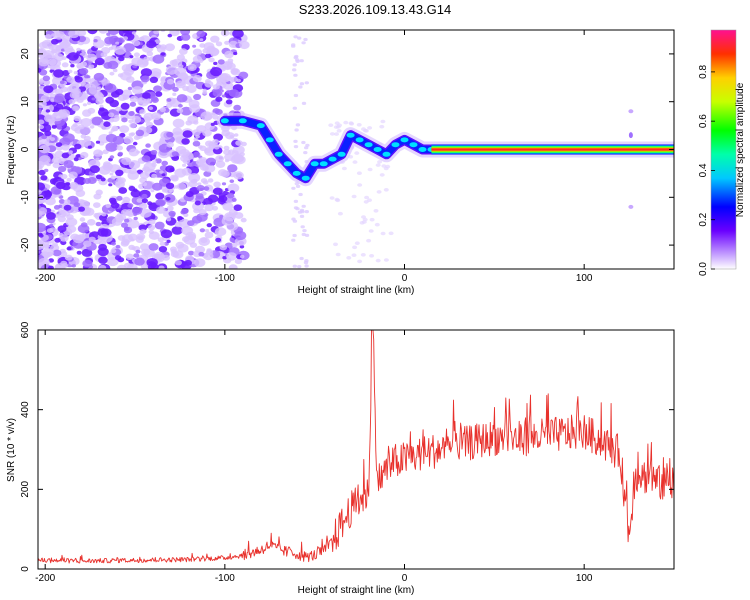 This screenshot has height=600, width=750. Describe the element at coordinates (703, 71) in the screenshot. I see `colorbar-tick-label: 0.8` at that location.